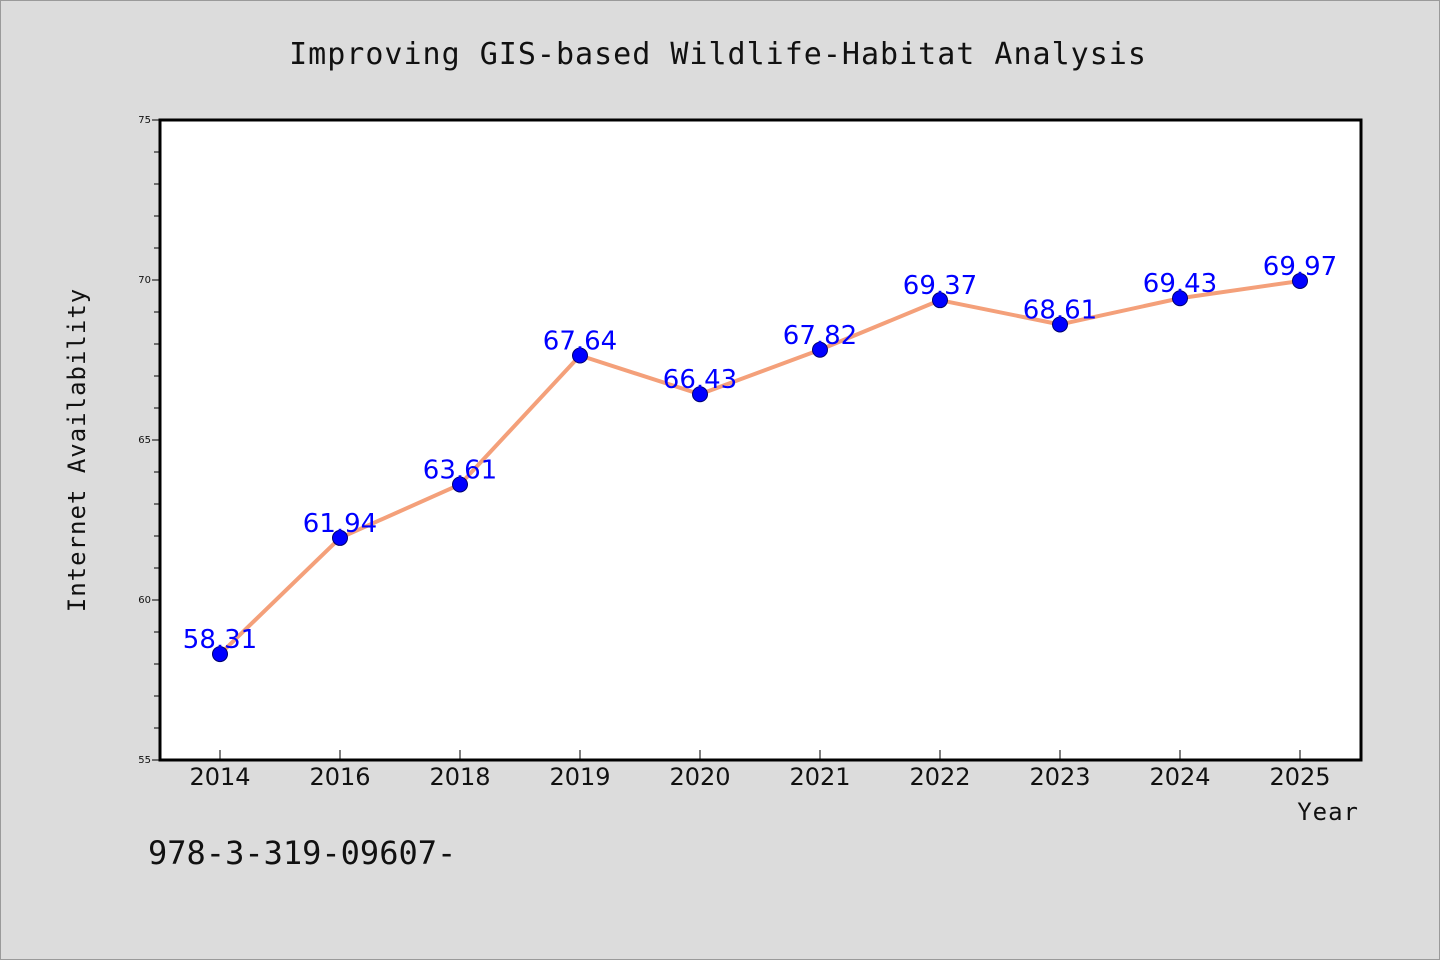 The image size is (1440, 960). I want to click on y-axis: 55 60 65 70 75, so click(149, 440).